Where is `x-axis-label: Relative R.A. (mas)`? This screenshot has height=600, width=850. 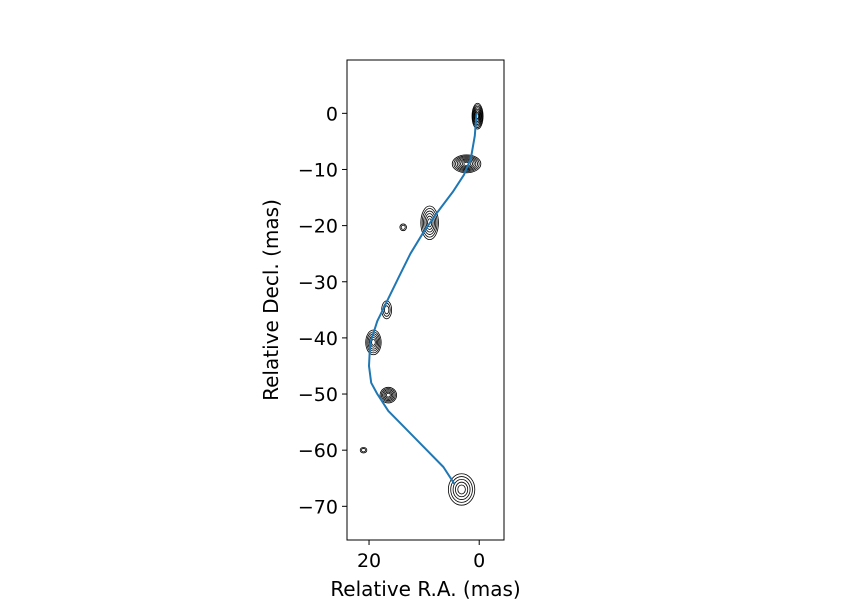 x-axis-label: Relative R.A. (mas) is located at coordinates (425, 588).